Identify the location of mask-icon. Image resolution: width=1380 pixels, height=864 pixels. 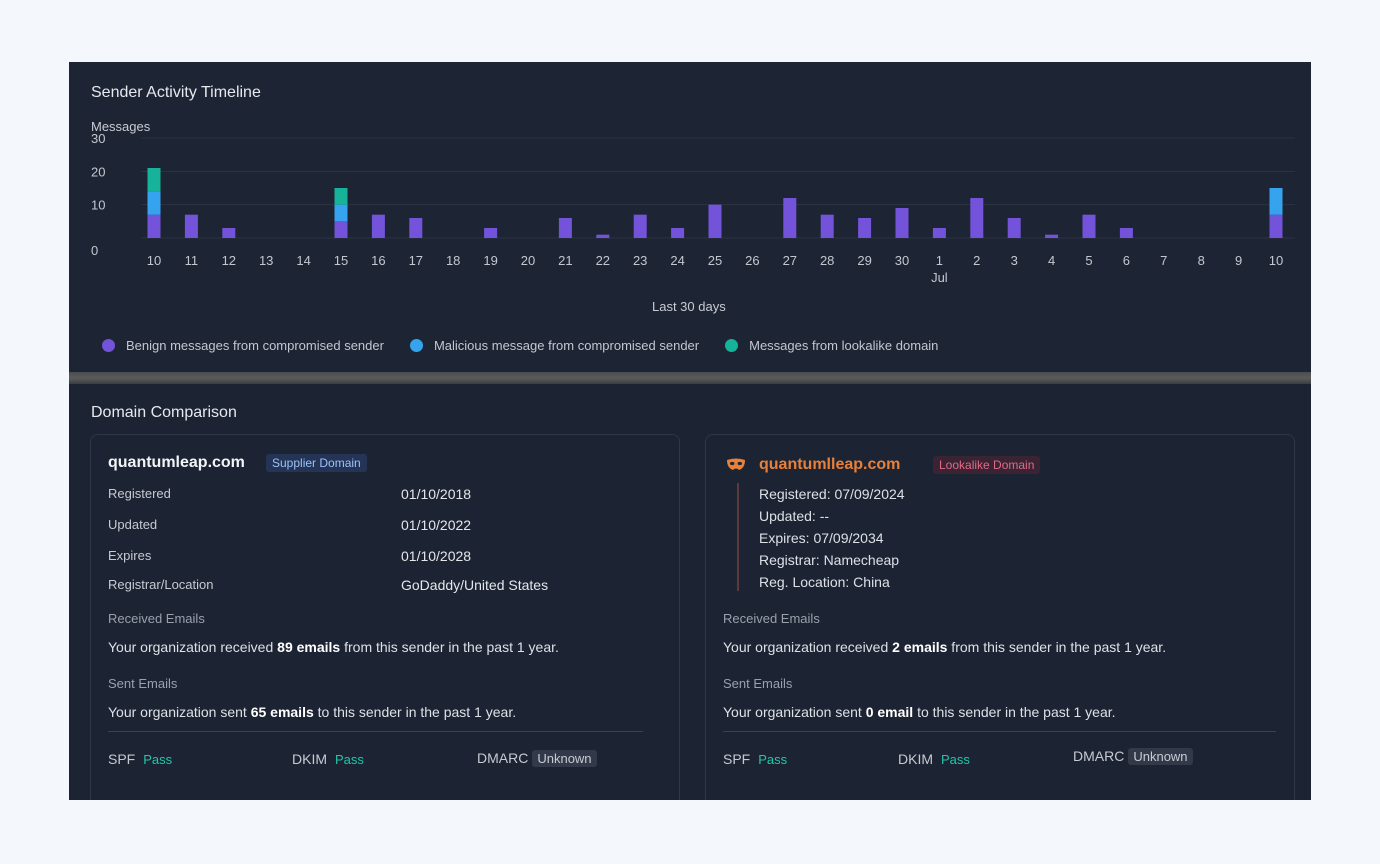
(736, 467).